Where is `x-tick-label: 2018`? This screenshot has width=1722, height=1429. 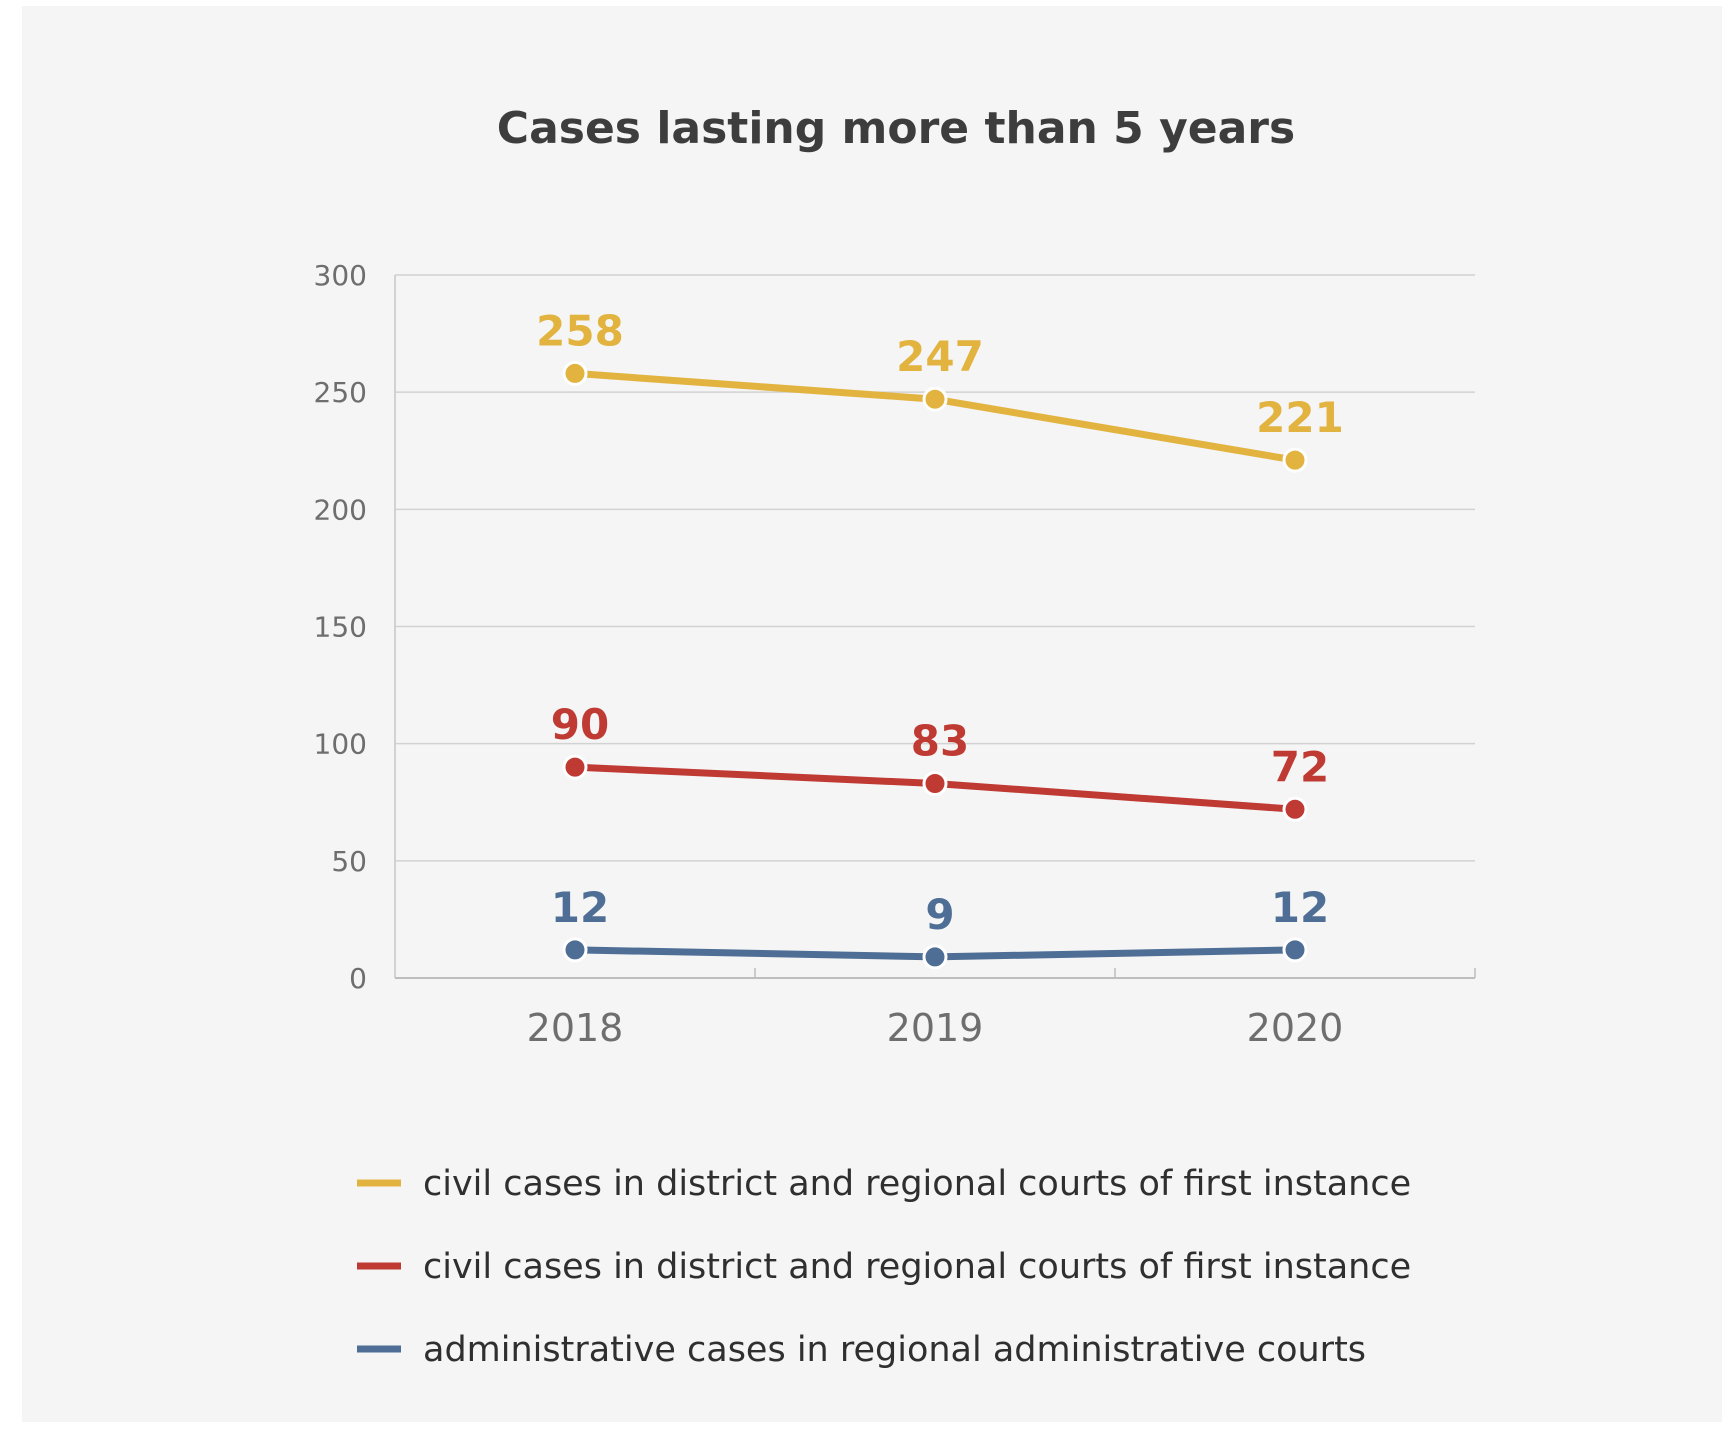
x-tick-label: 2018 is located at coordinates (575, 1028).